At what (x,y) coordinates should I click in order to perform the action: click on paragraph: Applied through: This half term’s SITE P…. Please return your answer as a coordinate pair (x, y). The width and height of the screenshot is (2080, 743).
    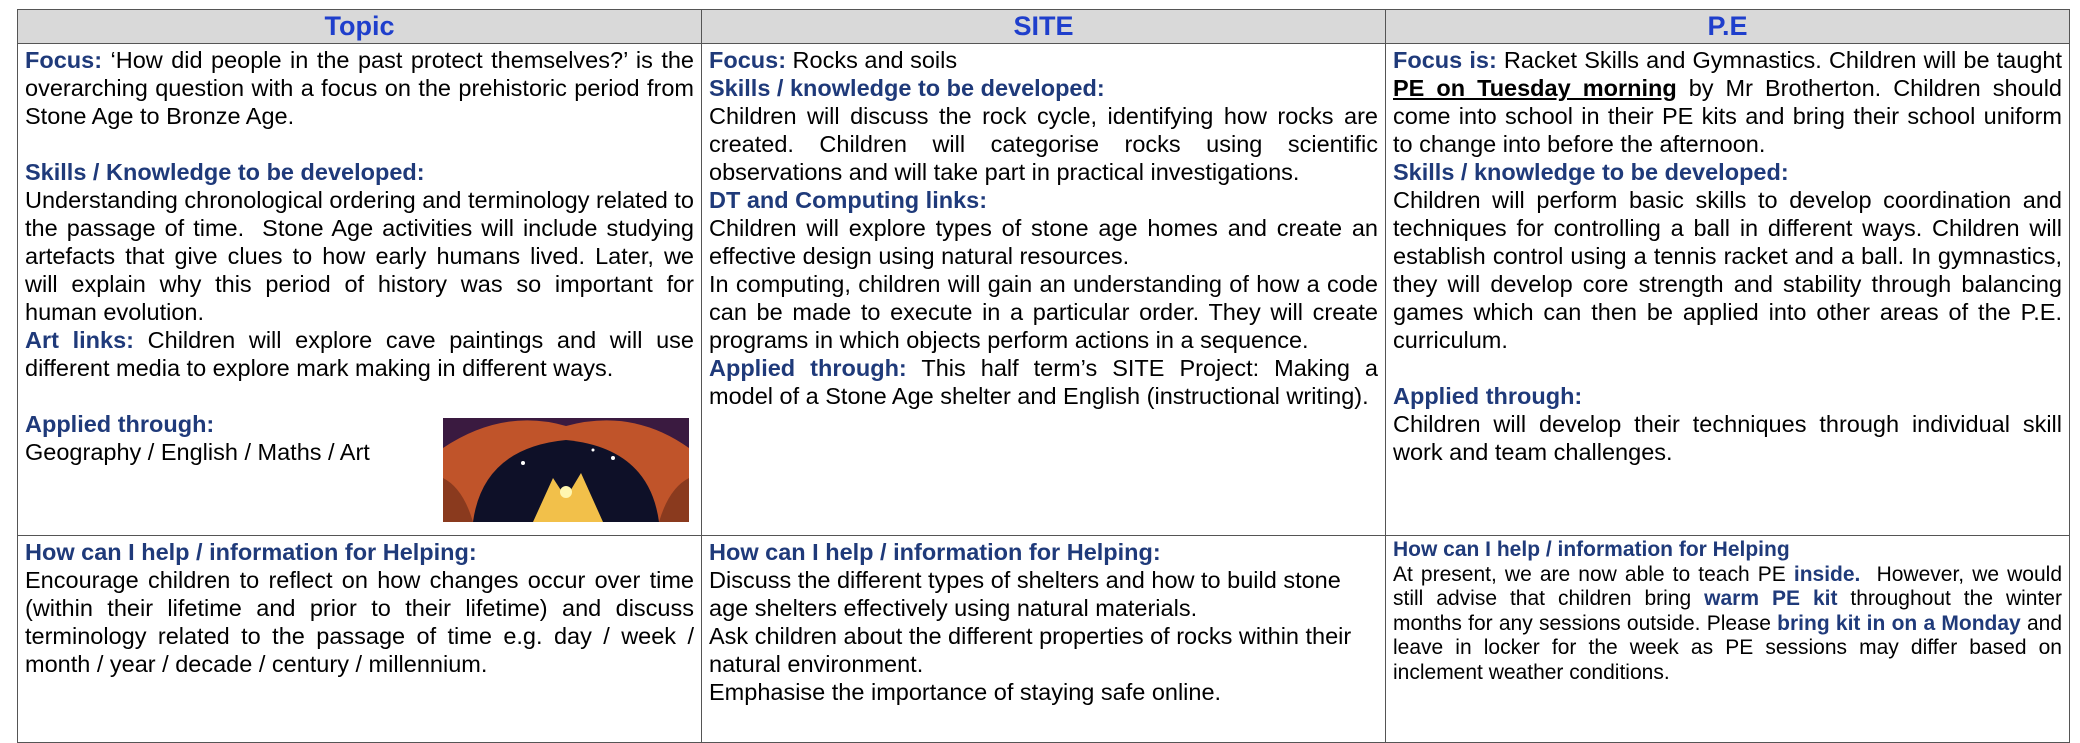
    Looking at the image, I should click on (1043, 382).